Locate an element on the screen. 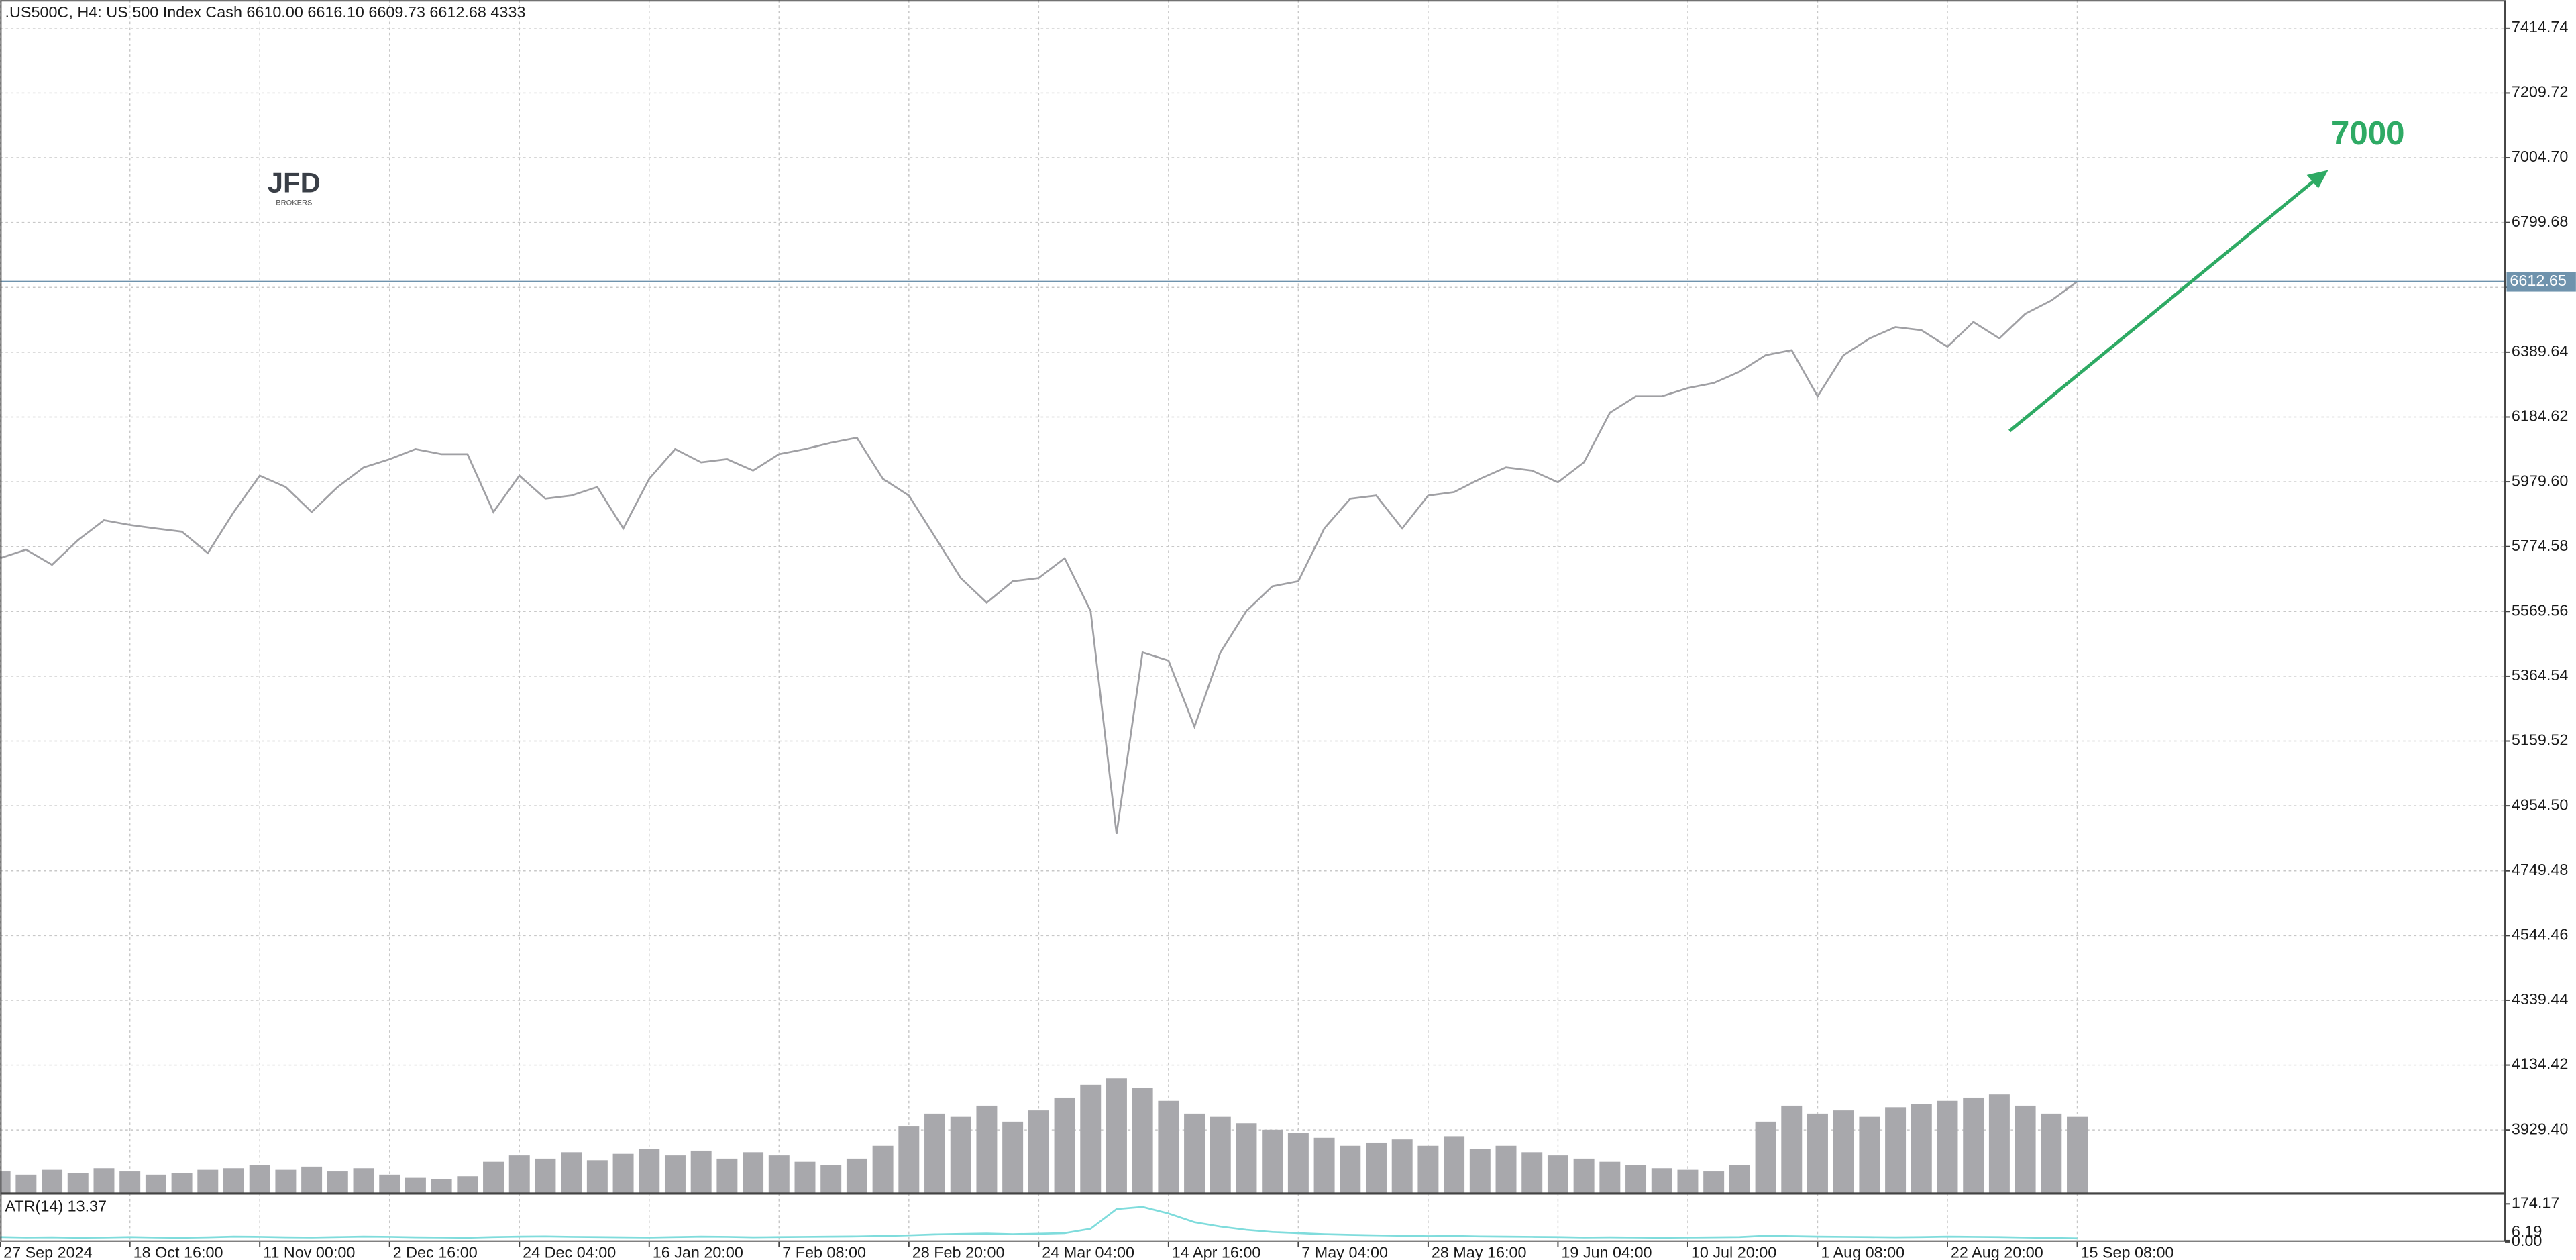 The image size is (2576, 1260). y-tick-label: 5774.58 is located at coordinates (2540, 545).